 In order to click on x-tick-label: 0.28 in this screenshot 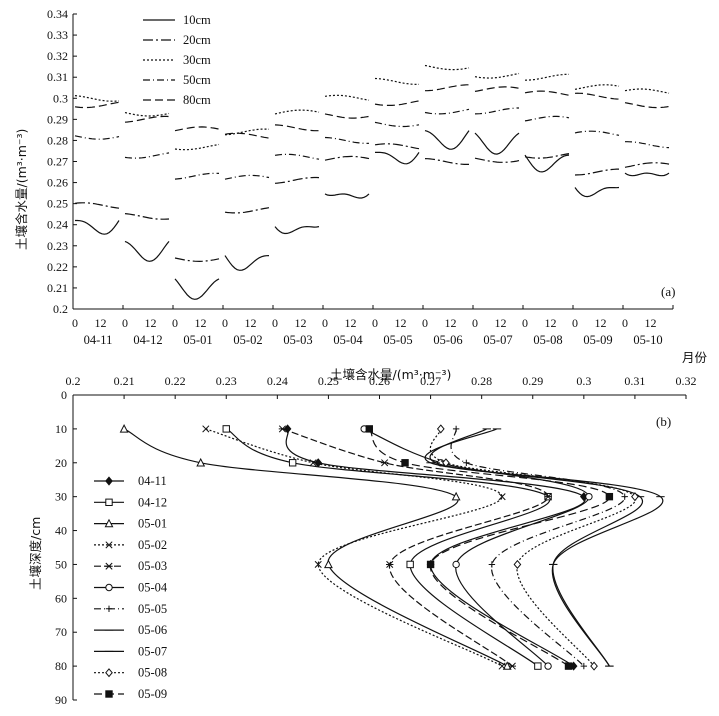, I will do `click(481, 381)`.